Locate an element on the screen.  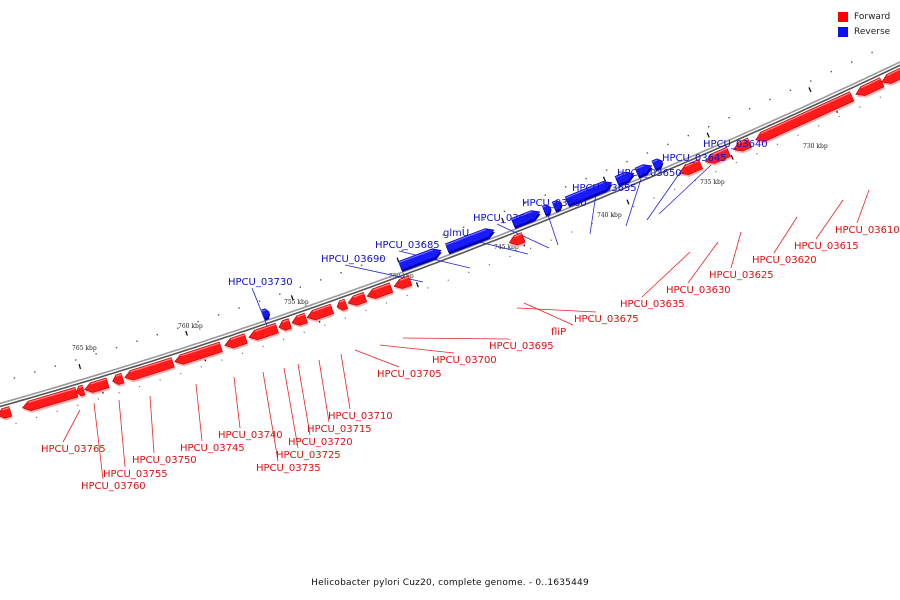
legend-reverse-swatch is located at coordinates (843, 31).